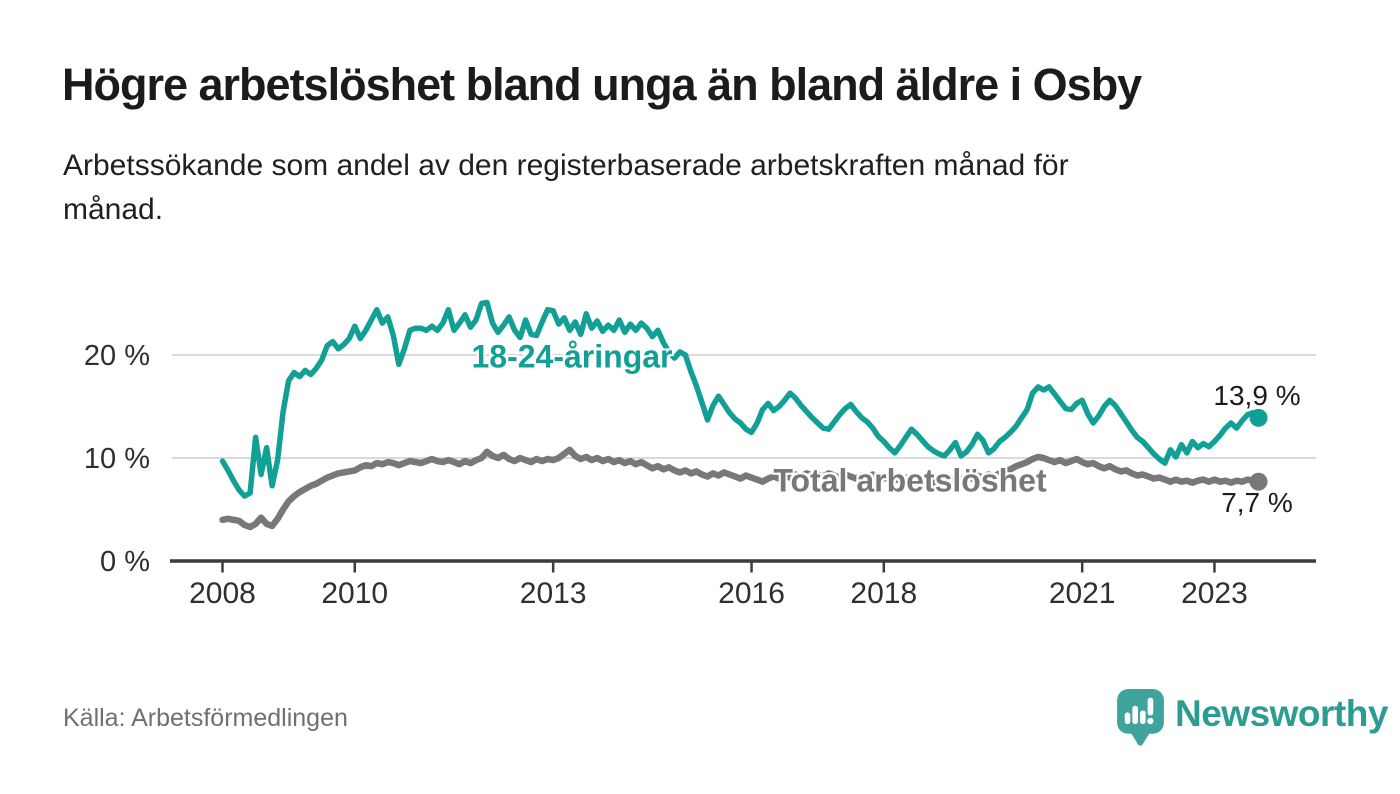  I want to click on brand-name: Newsworthy, so click(1281, 713).